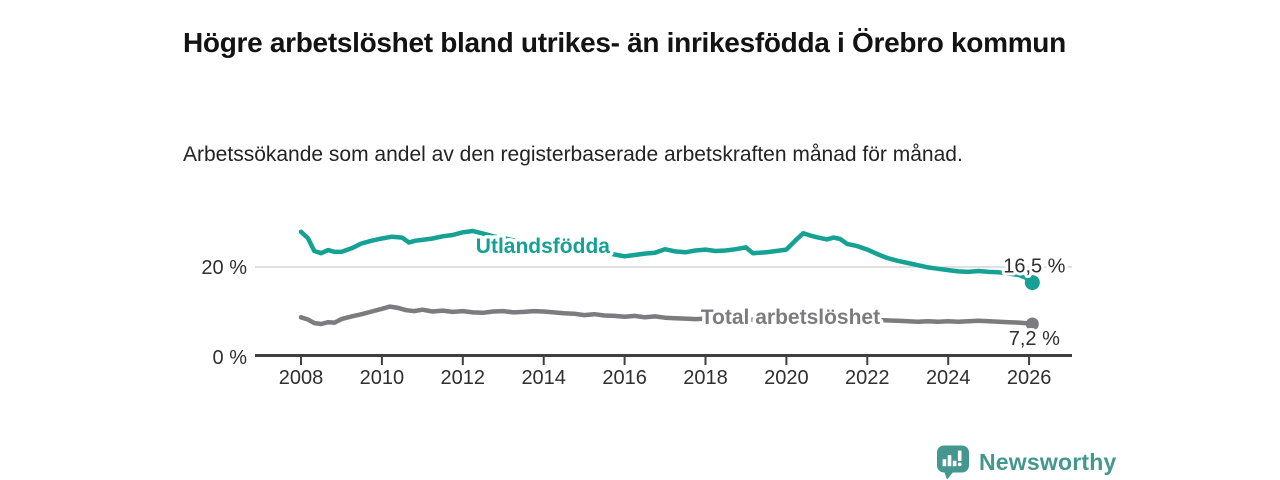 This screenshot has width=1280, height=480. What do you see at coordinates (463, 378) in the screenshot?
I see `x-axis-tick-label: 2012` at bounding box center [463, 378].